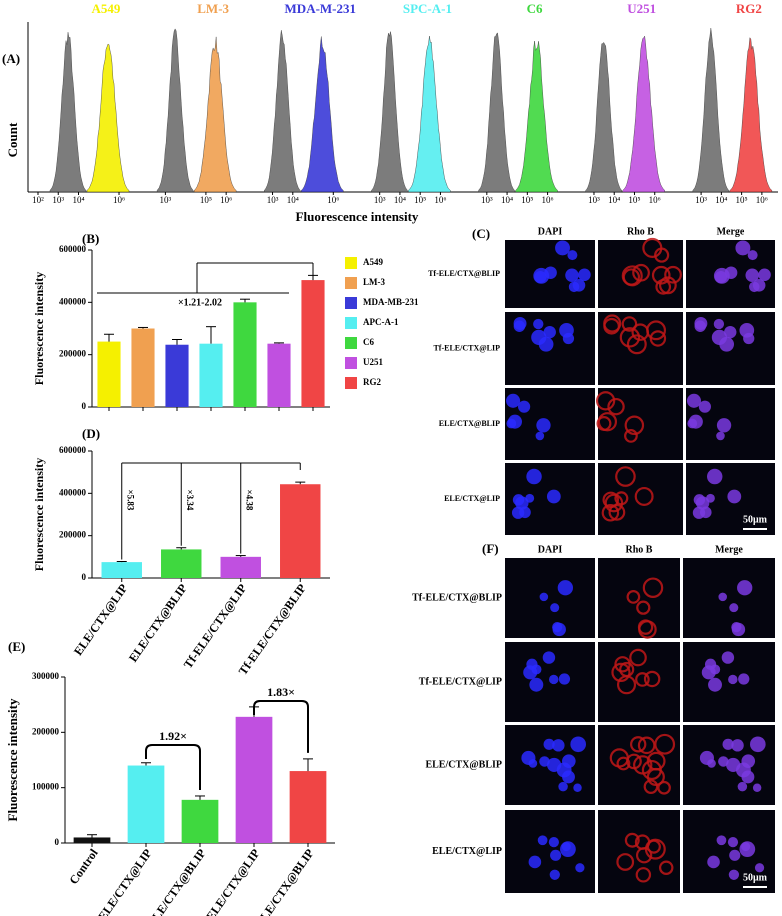 The height and width of the screenshot is (916, 782). I want to click on legend-label: MDA-MB-231, so click(391, 302).